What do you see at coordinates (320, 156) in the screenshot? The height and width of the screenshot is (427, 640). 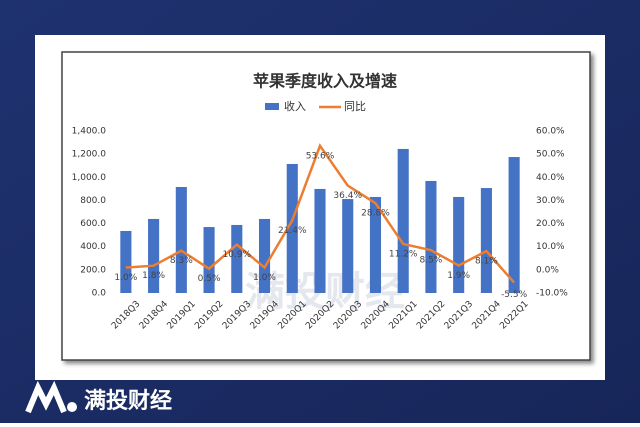 I see `data-label: 53.6%` at bounding box center [320, 156].